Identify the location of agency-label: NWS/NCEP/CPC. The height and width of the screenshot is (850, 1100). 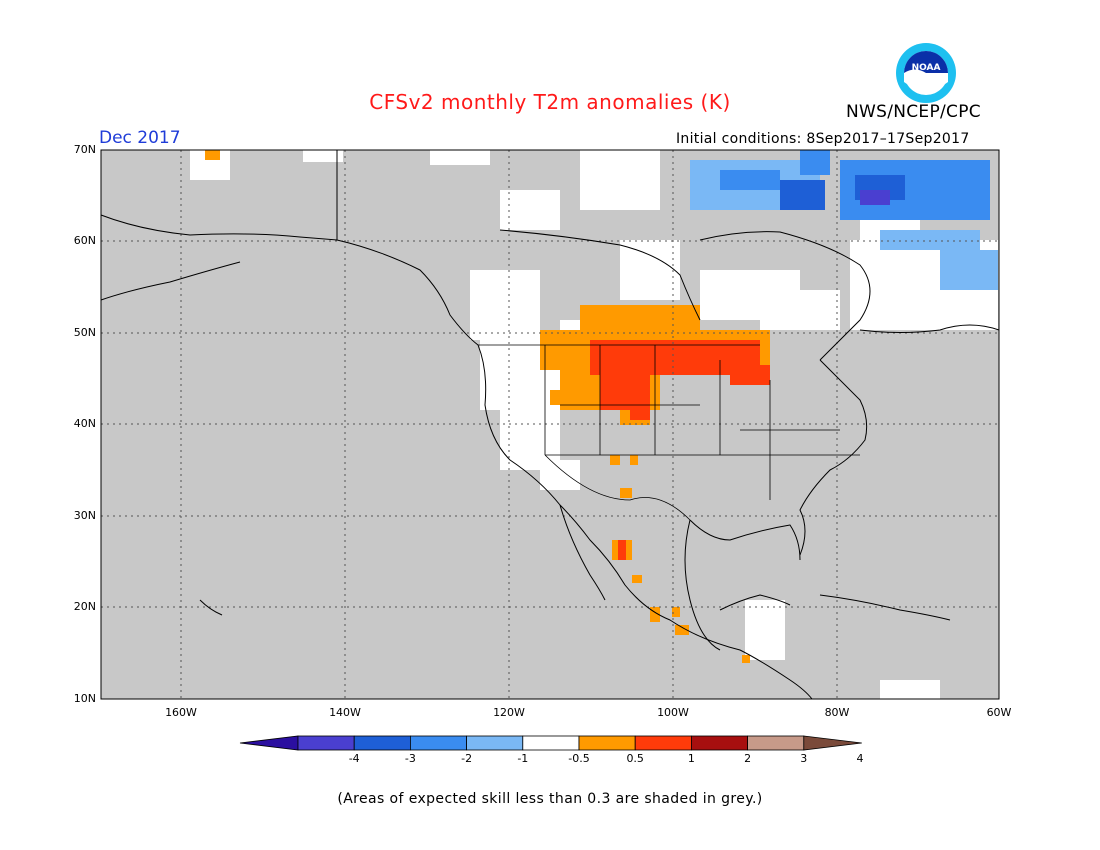
(913, 112).